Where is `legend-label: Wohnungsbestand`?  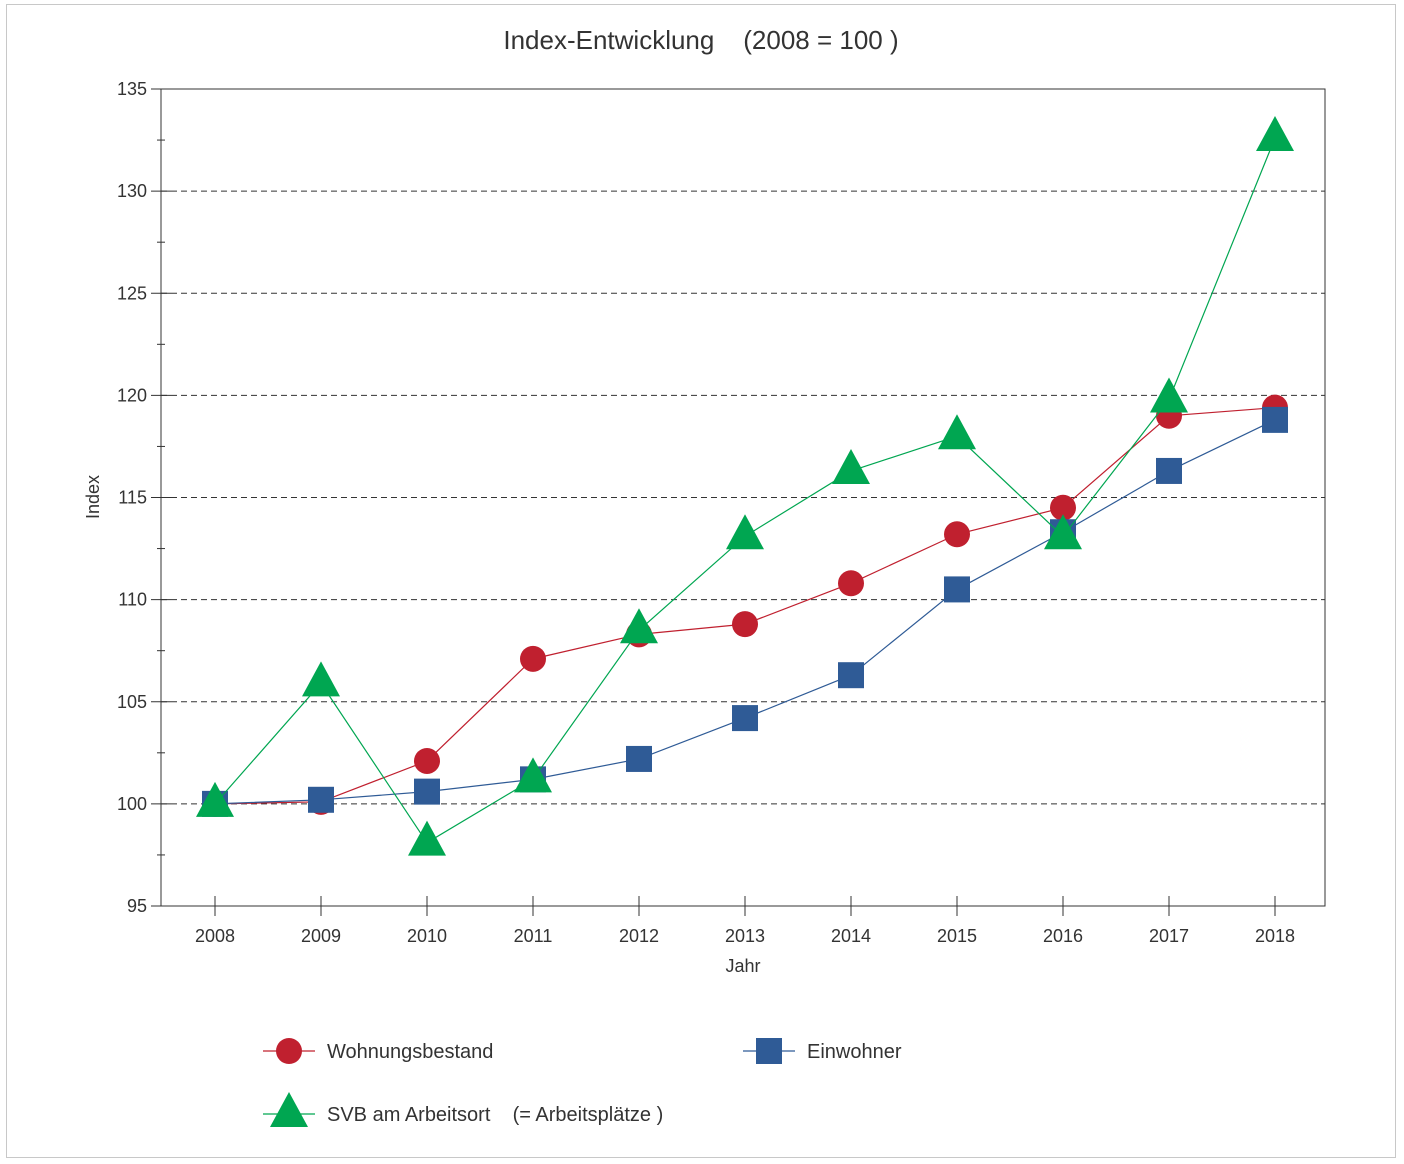 legend-label: Wohnungsbestand is located at coordinates (410, 1052).